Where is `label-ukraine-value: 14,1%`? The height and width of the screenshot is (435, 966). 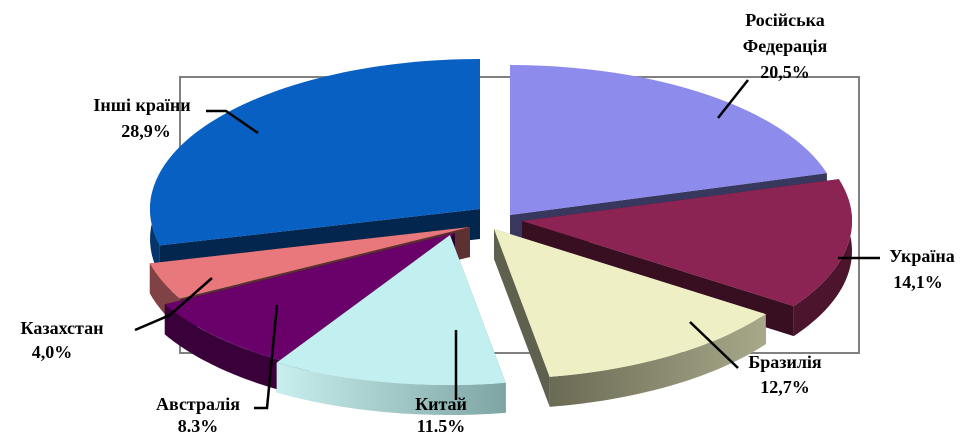
label-ukraine-value: 14,1% is located at coordinates (918, 282).